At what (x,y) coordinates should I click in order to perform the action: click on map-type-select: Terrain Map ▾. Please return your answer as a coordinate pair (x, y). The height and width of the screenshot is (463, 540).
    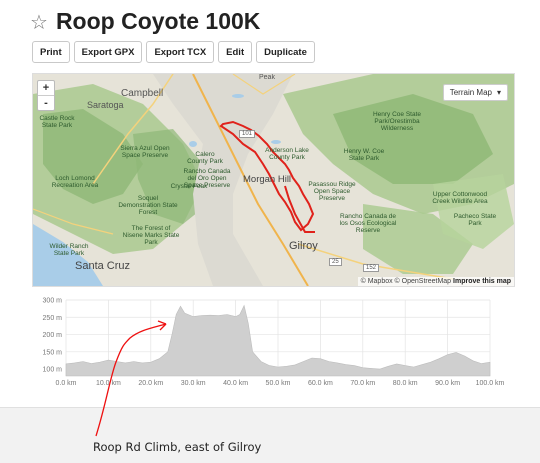
    Looking at the image, I should click on (475, 92).